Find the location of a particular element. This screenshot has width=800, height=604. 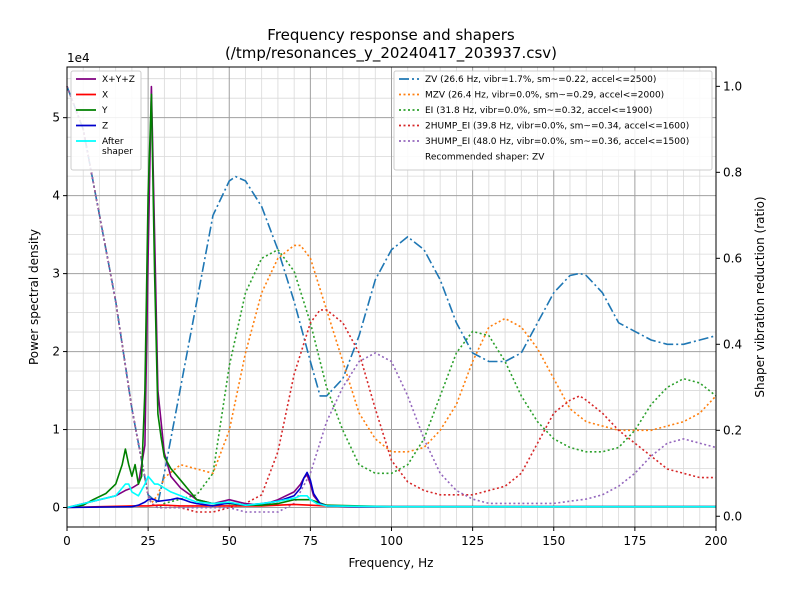

x-tick-label: 200 is located at coordinates (716, 541).